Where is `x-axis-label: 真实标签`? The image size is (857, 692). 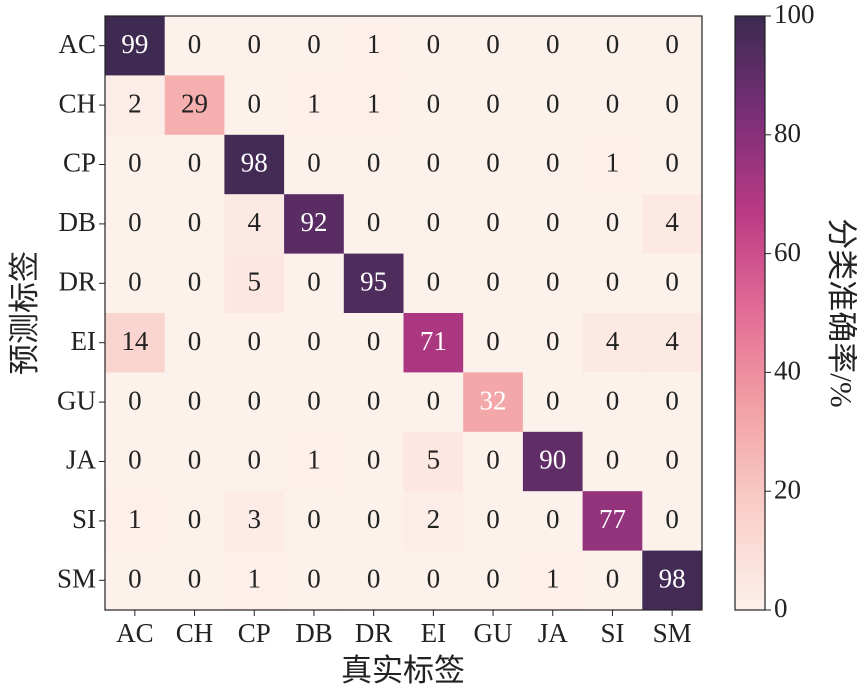
x-axis-label: 真实标签 is located at coordinates (403, 670).